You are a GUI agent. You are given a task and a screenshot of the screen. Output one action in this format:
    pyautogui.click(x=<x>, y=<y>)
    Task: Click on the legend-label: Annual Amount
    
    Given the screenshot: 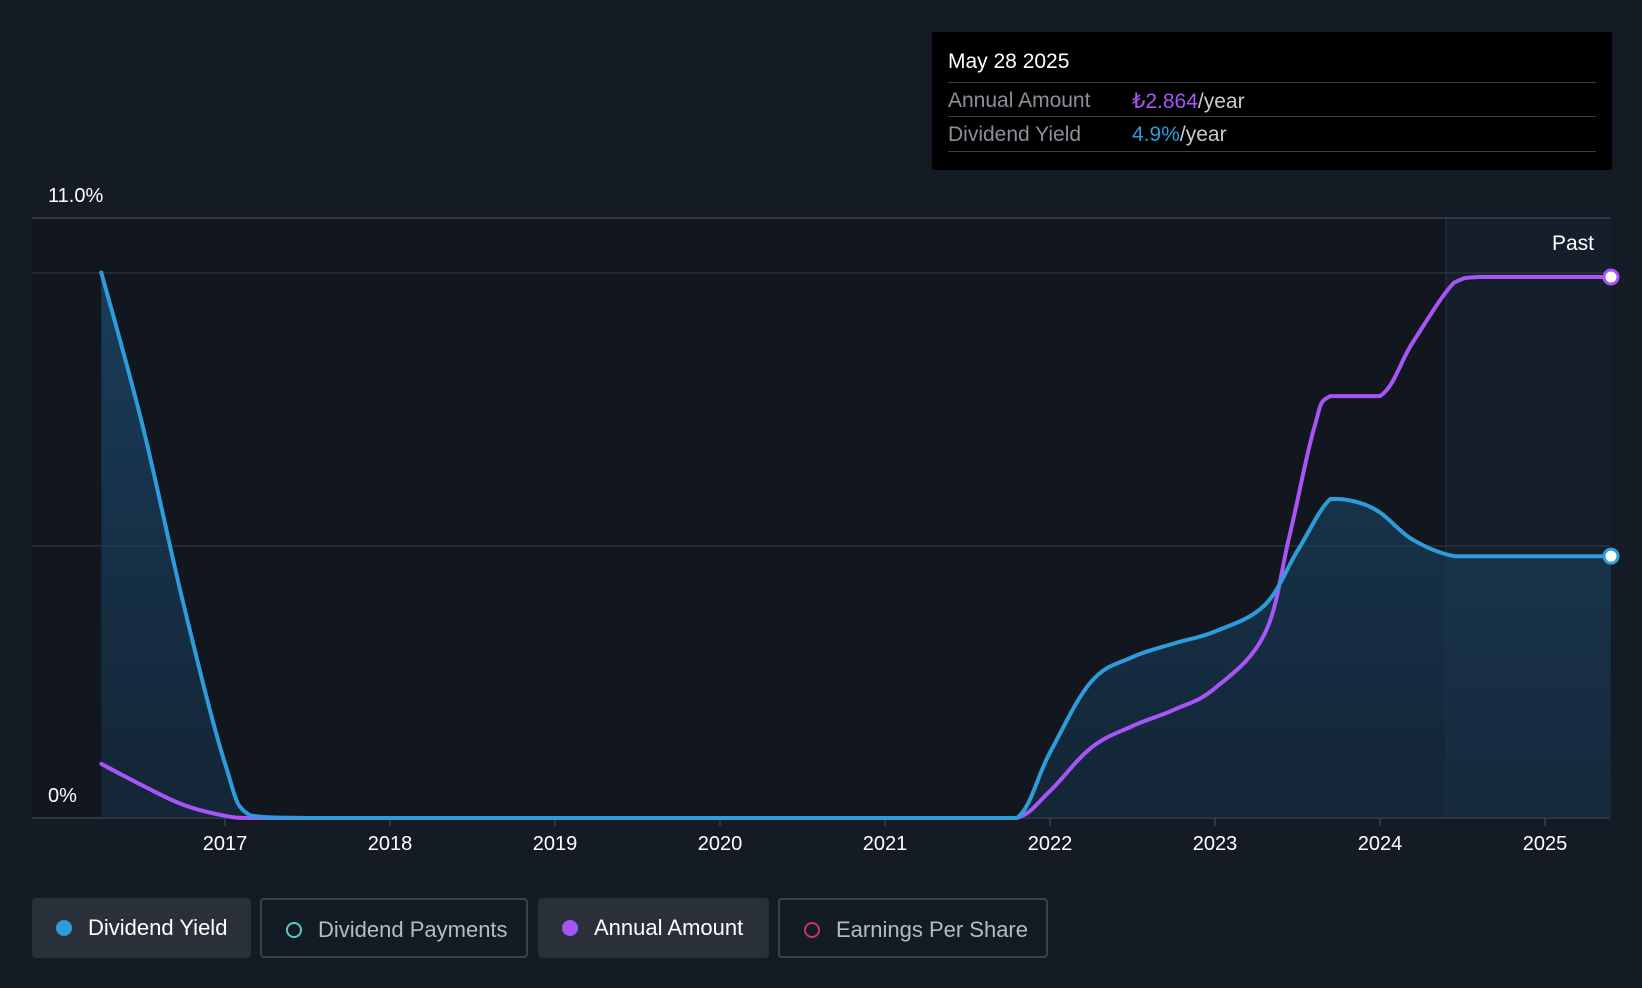 What is the action you would take?
    pyautogui.click(x=669, y=927)
    